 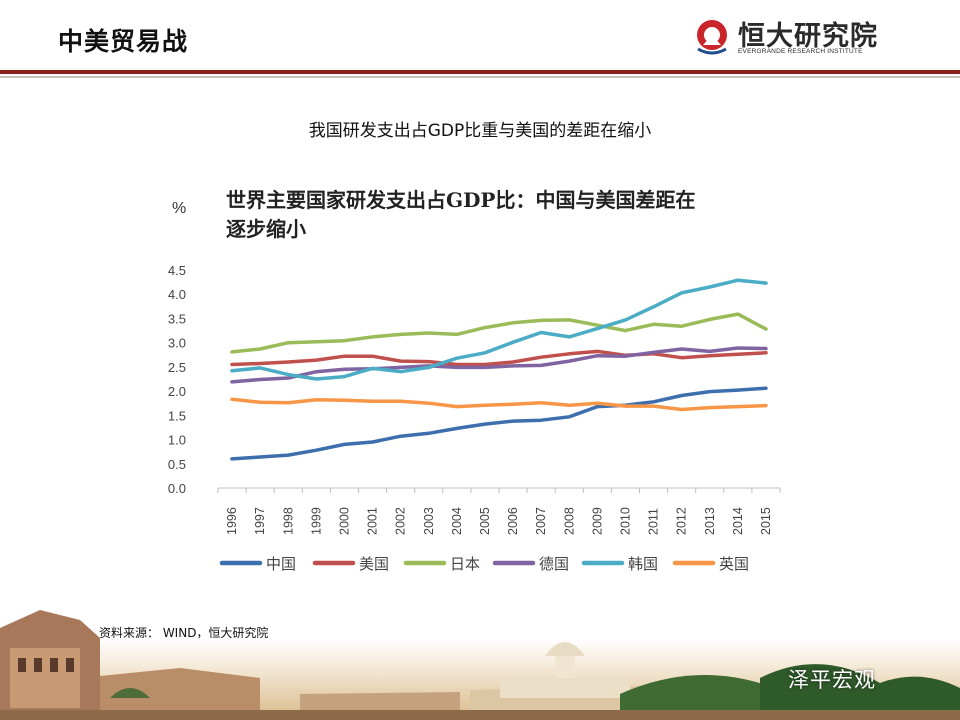 I want to click on logo: 恒大研究院 EVERGRANDE RESEARCH INSTITUTE, so click(x=792, y=37).